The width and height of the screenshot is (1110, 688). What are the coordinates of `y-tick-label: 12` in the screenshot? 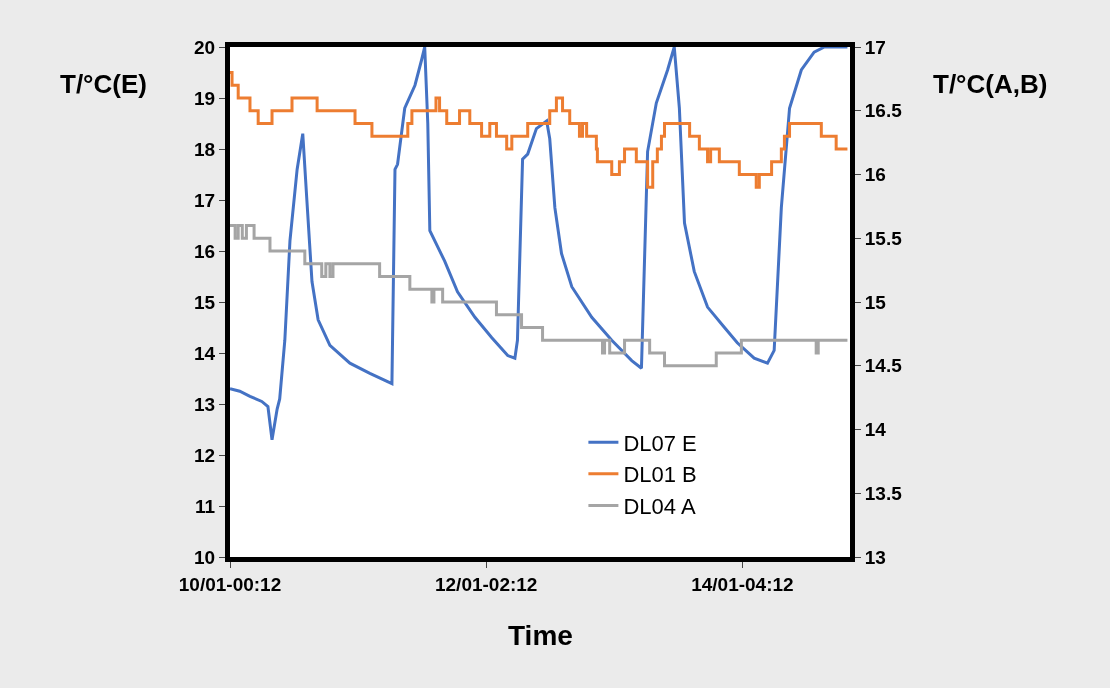 It's located at (205, 455).